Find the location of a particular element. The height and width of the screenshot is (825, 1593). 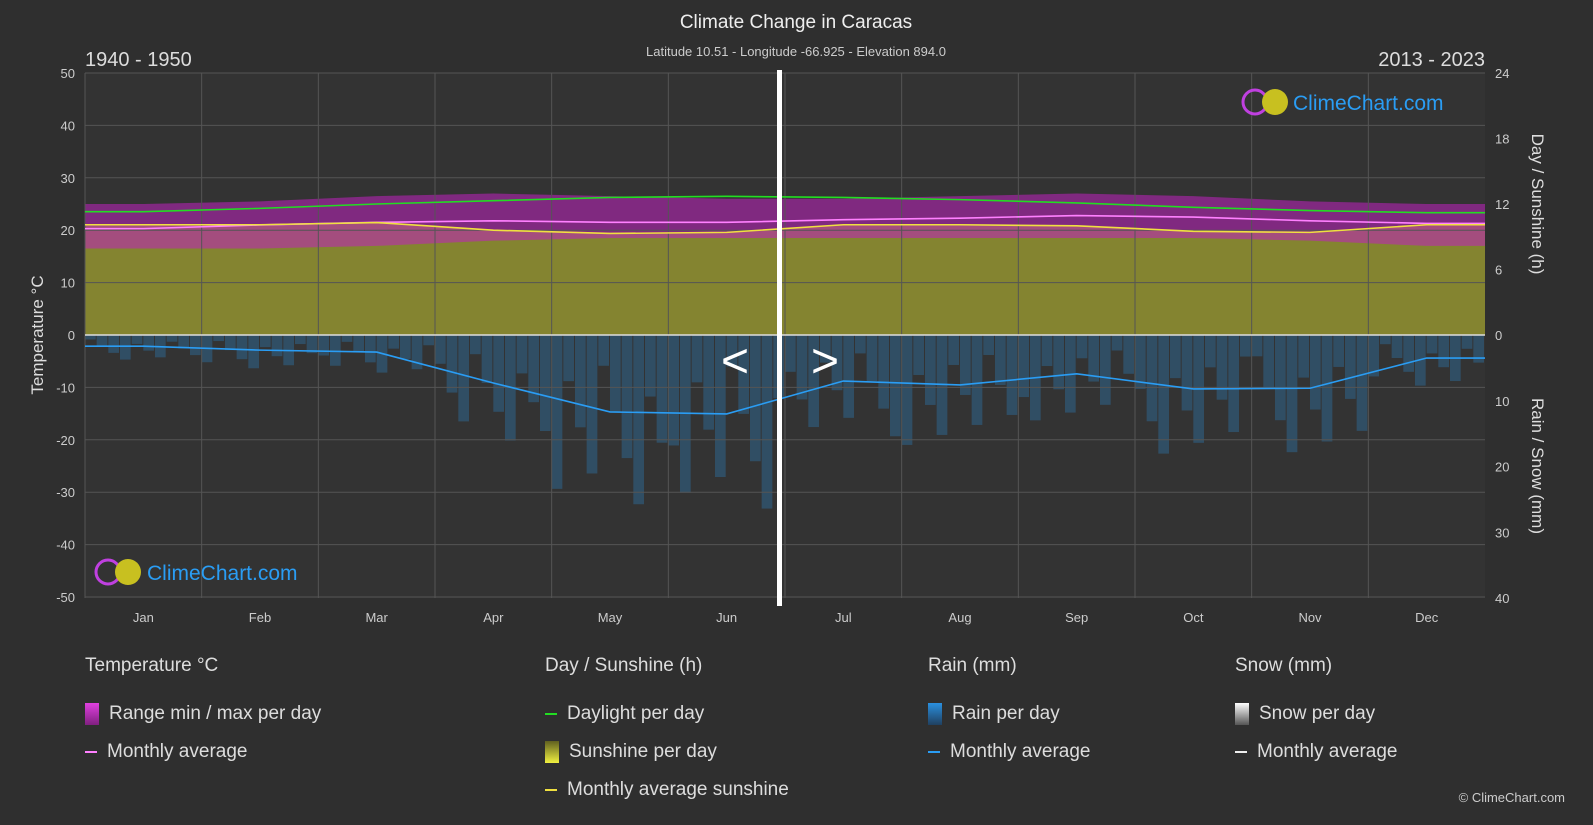

period-left: 1940 - 1950 is located at coordinates (138, 60).